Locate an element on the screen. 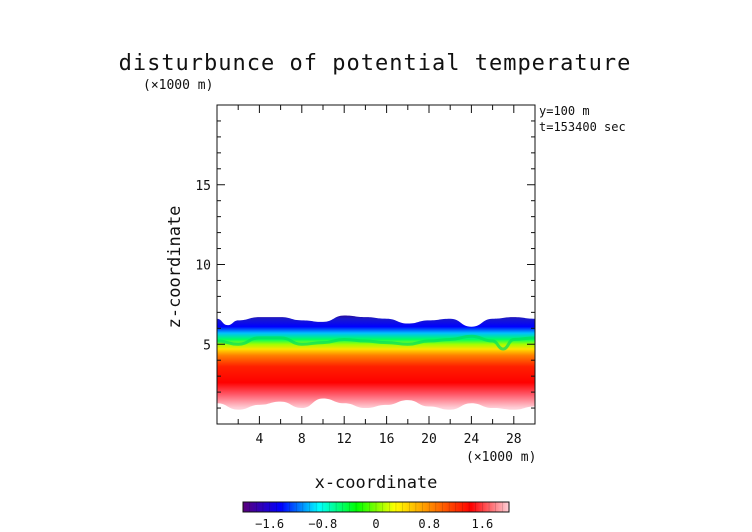 Image resolution: width=752 pixels, height=532 pixels. field-fill is located at coordinates (376, 362).